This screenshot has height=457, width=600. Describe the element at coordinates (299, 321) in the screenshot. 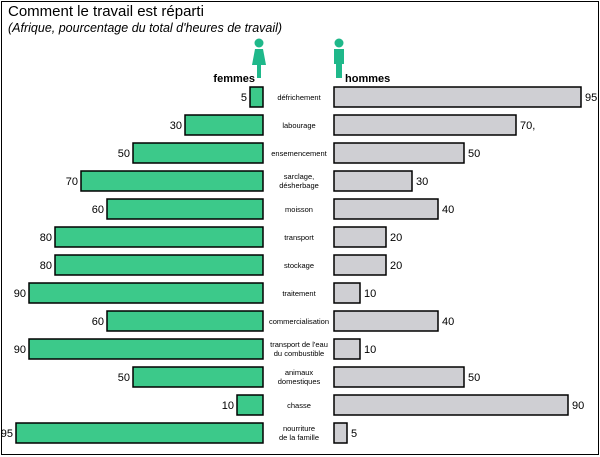

I see `category-label: commercialisation` at that location.